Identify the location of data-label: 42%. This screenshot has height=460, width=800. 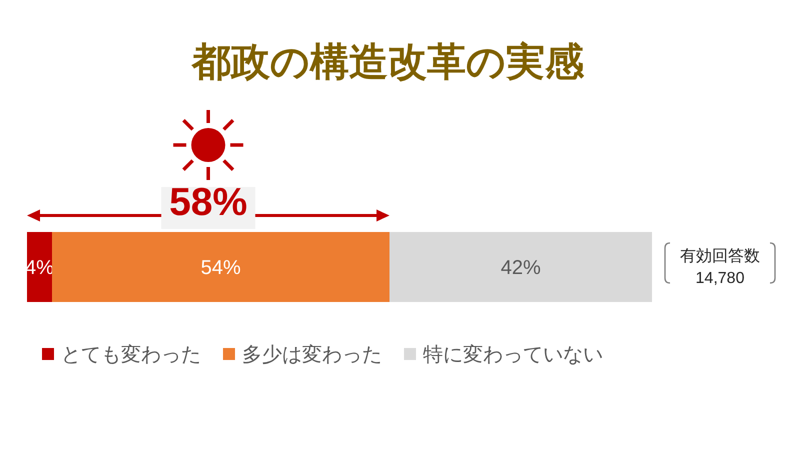
(520, 268).